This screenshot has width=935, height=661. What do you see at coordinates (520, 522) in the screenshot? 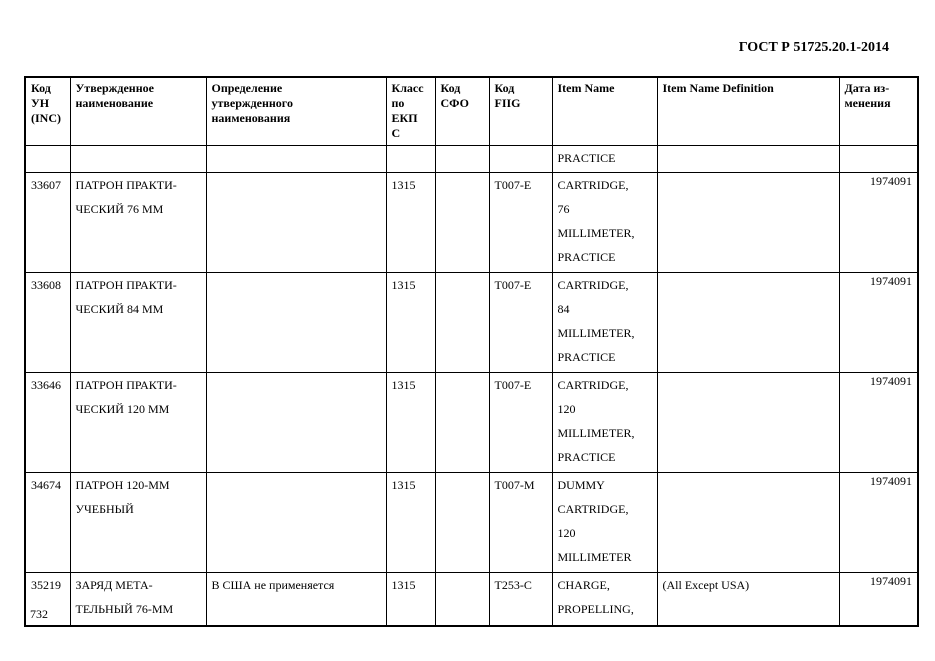
I see `cell-fiig-code: T007-M` at bounding box center [520, 522].